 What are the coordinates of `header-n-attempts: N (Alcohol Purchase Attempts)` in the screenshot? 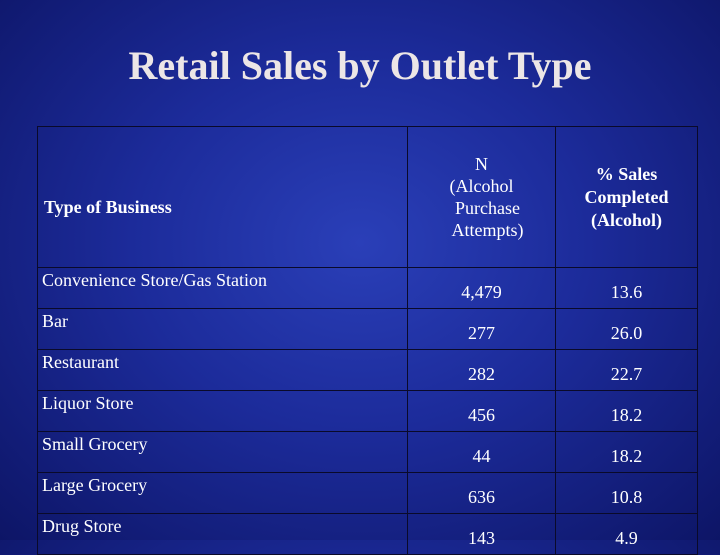 It's located at (481, 197).